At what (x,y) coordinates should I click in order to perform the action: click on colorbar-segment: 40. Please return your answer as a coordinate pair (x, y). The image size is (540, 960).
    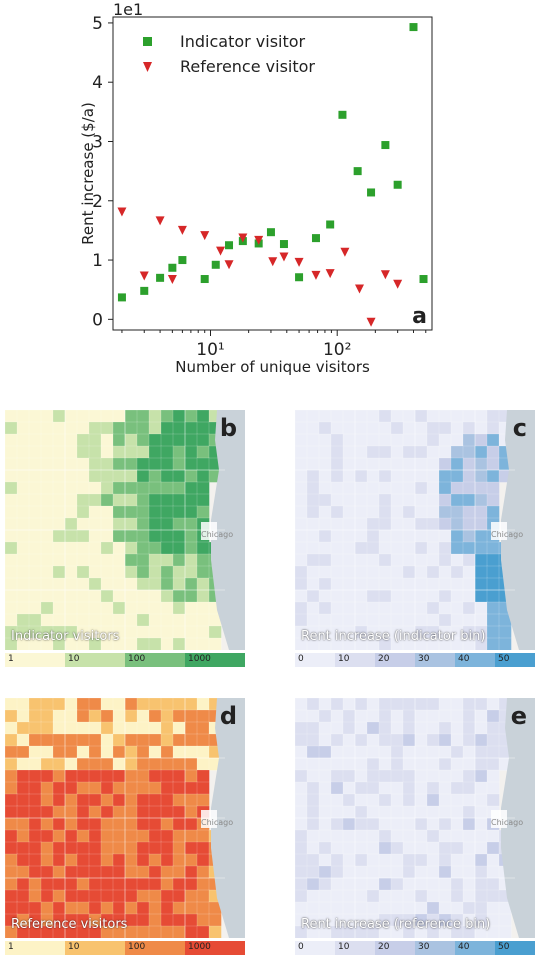
    Looking at the image, I should click on (475, 948).